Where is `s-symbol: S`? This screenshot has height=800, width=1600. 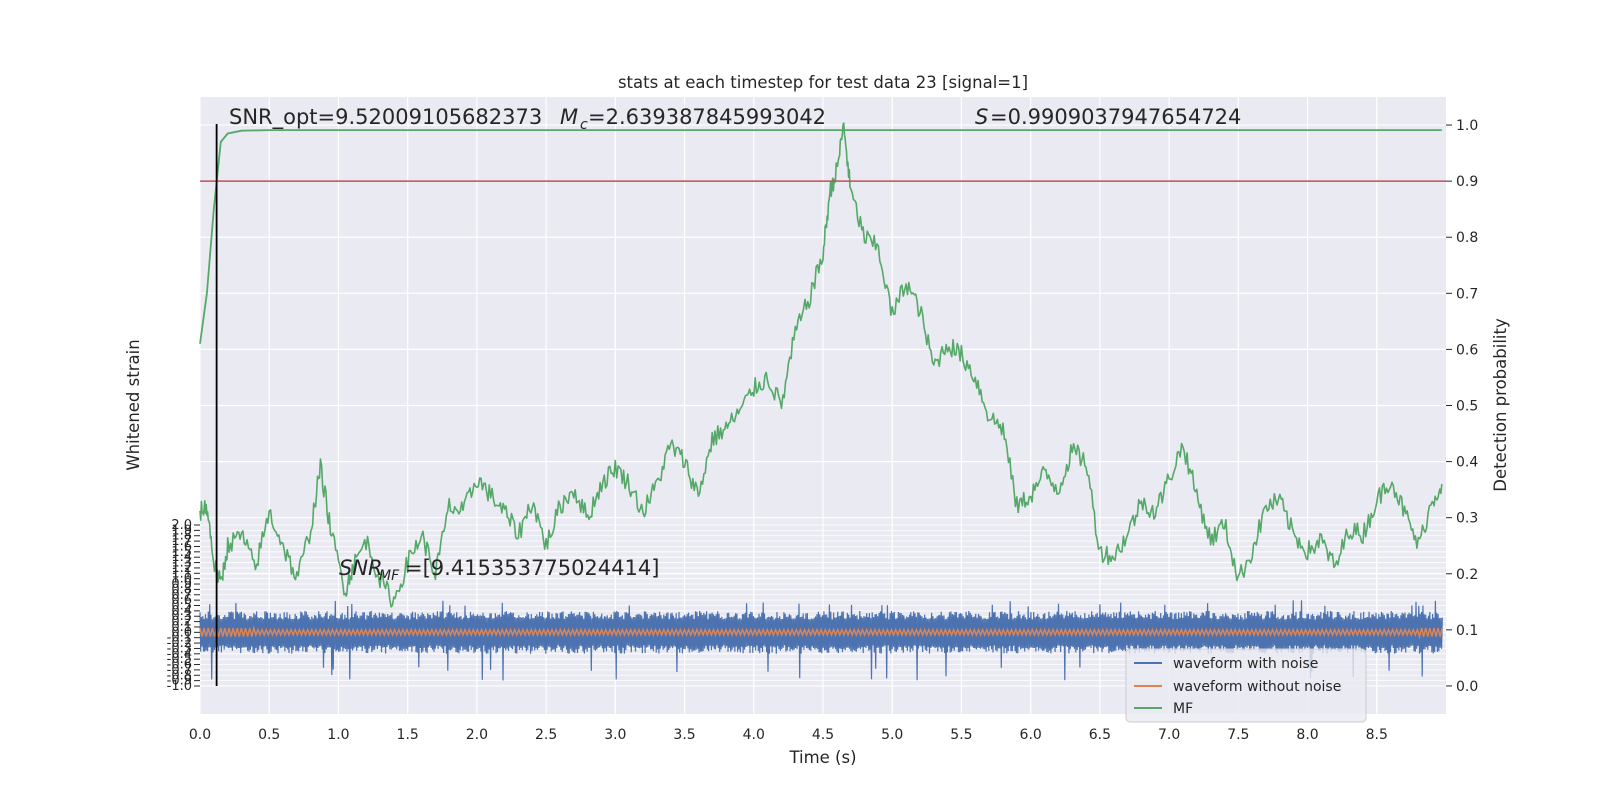
s-symbol: S is located at coordinates (981, 117).